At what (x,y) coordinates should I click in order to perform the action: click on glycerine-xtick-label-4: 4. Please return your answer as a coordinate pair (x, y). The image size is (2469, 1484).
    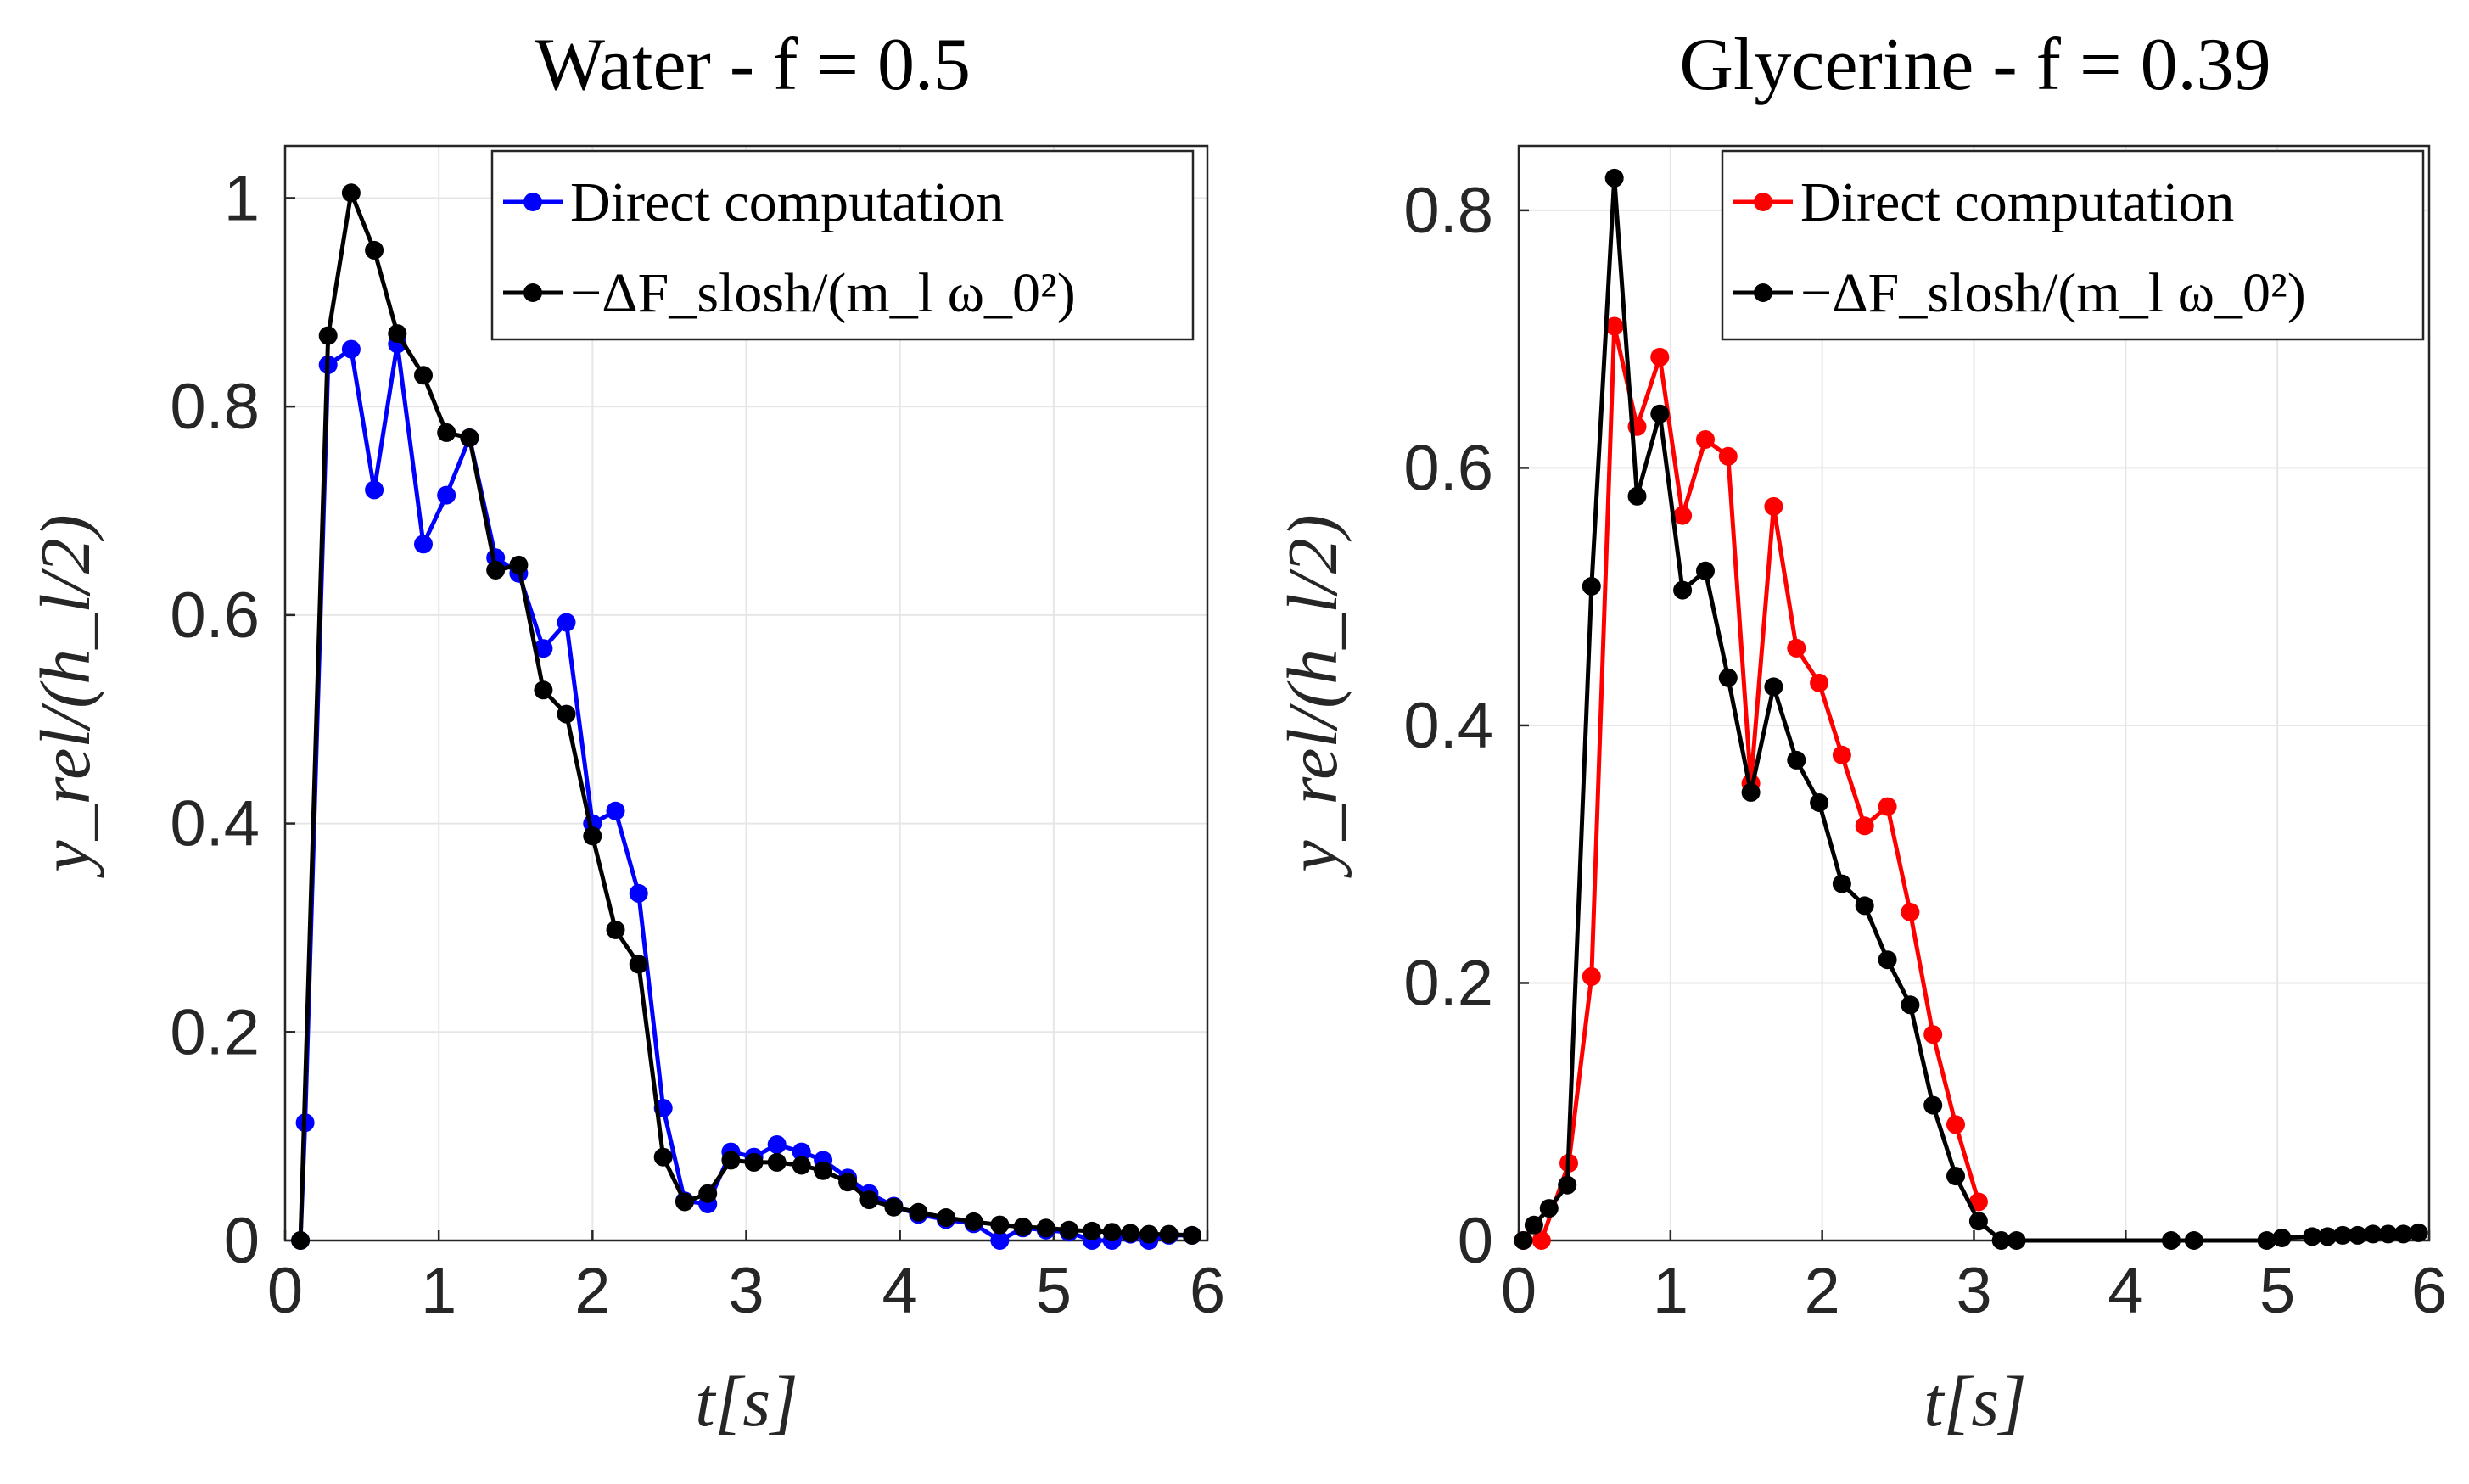
    Looking at the image, I should click on (2125, 1291).